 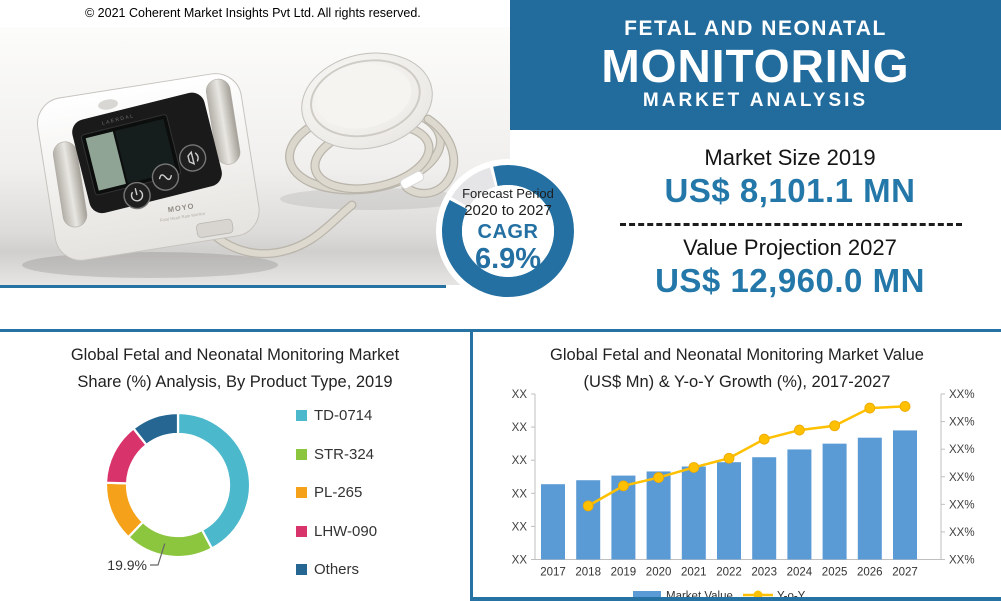 I want to click on header-title-line3: MARKET ANALYSIS, so click(x=755, y=100).